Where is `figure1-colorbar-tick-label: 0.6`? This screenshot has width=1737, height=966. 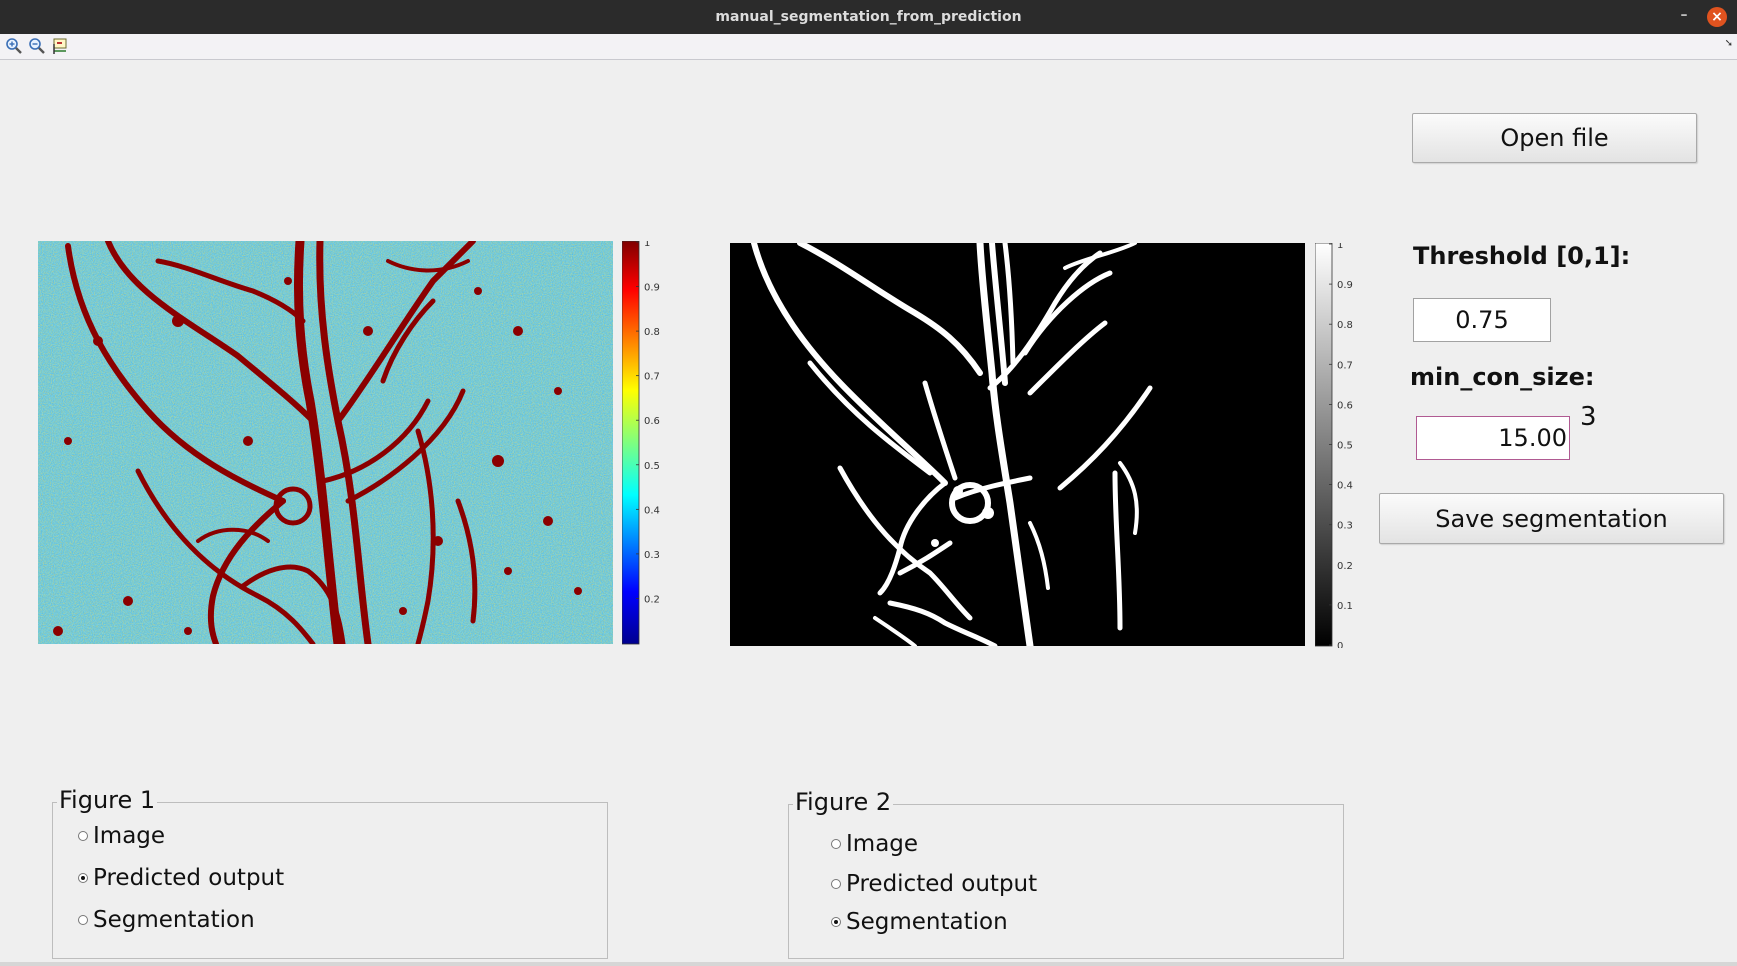 figure1-colorbar-tick-label: 0.6 is located at coordinates (652, 421).